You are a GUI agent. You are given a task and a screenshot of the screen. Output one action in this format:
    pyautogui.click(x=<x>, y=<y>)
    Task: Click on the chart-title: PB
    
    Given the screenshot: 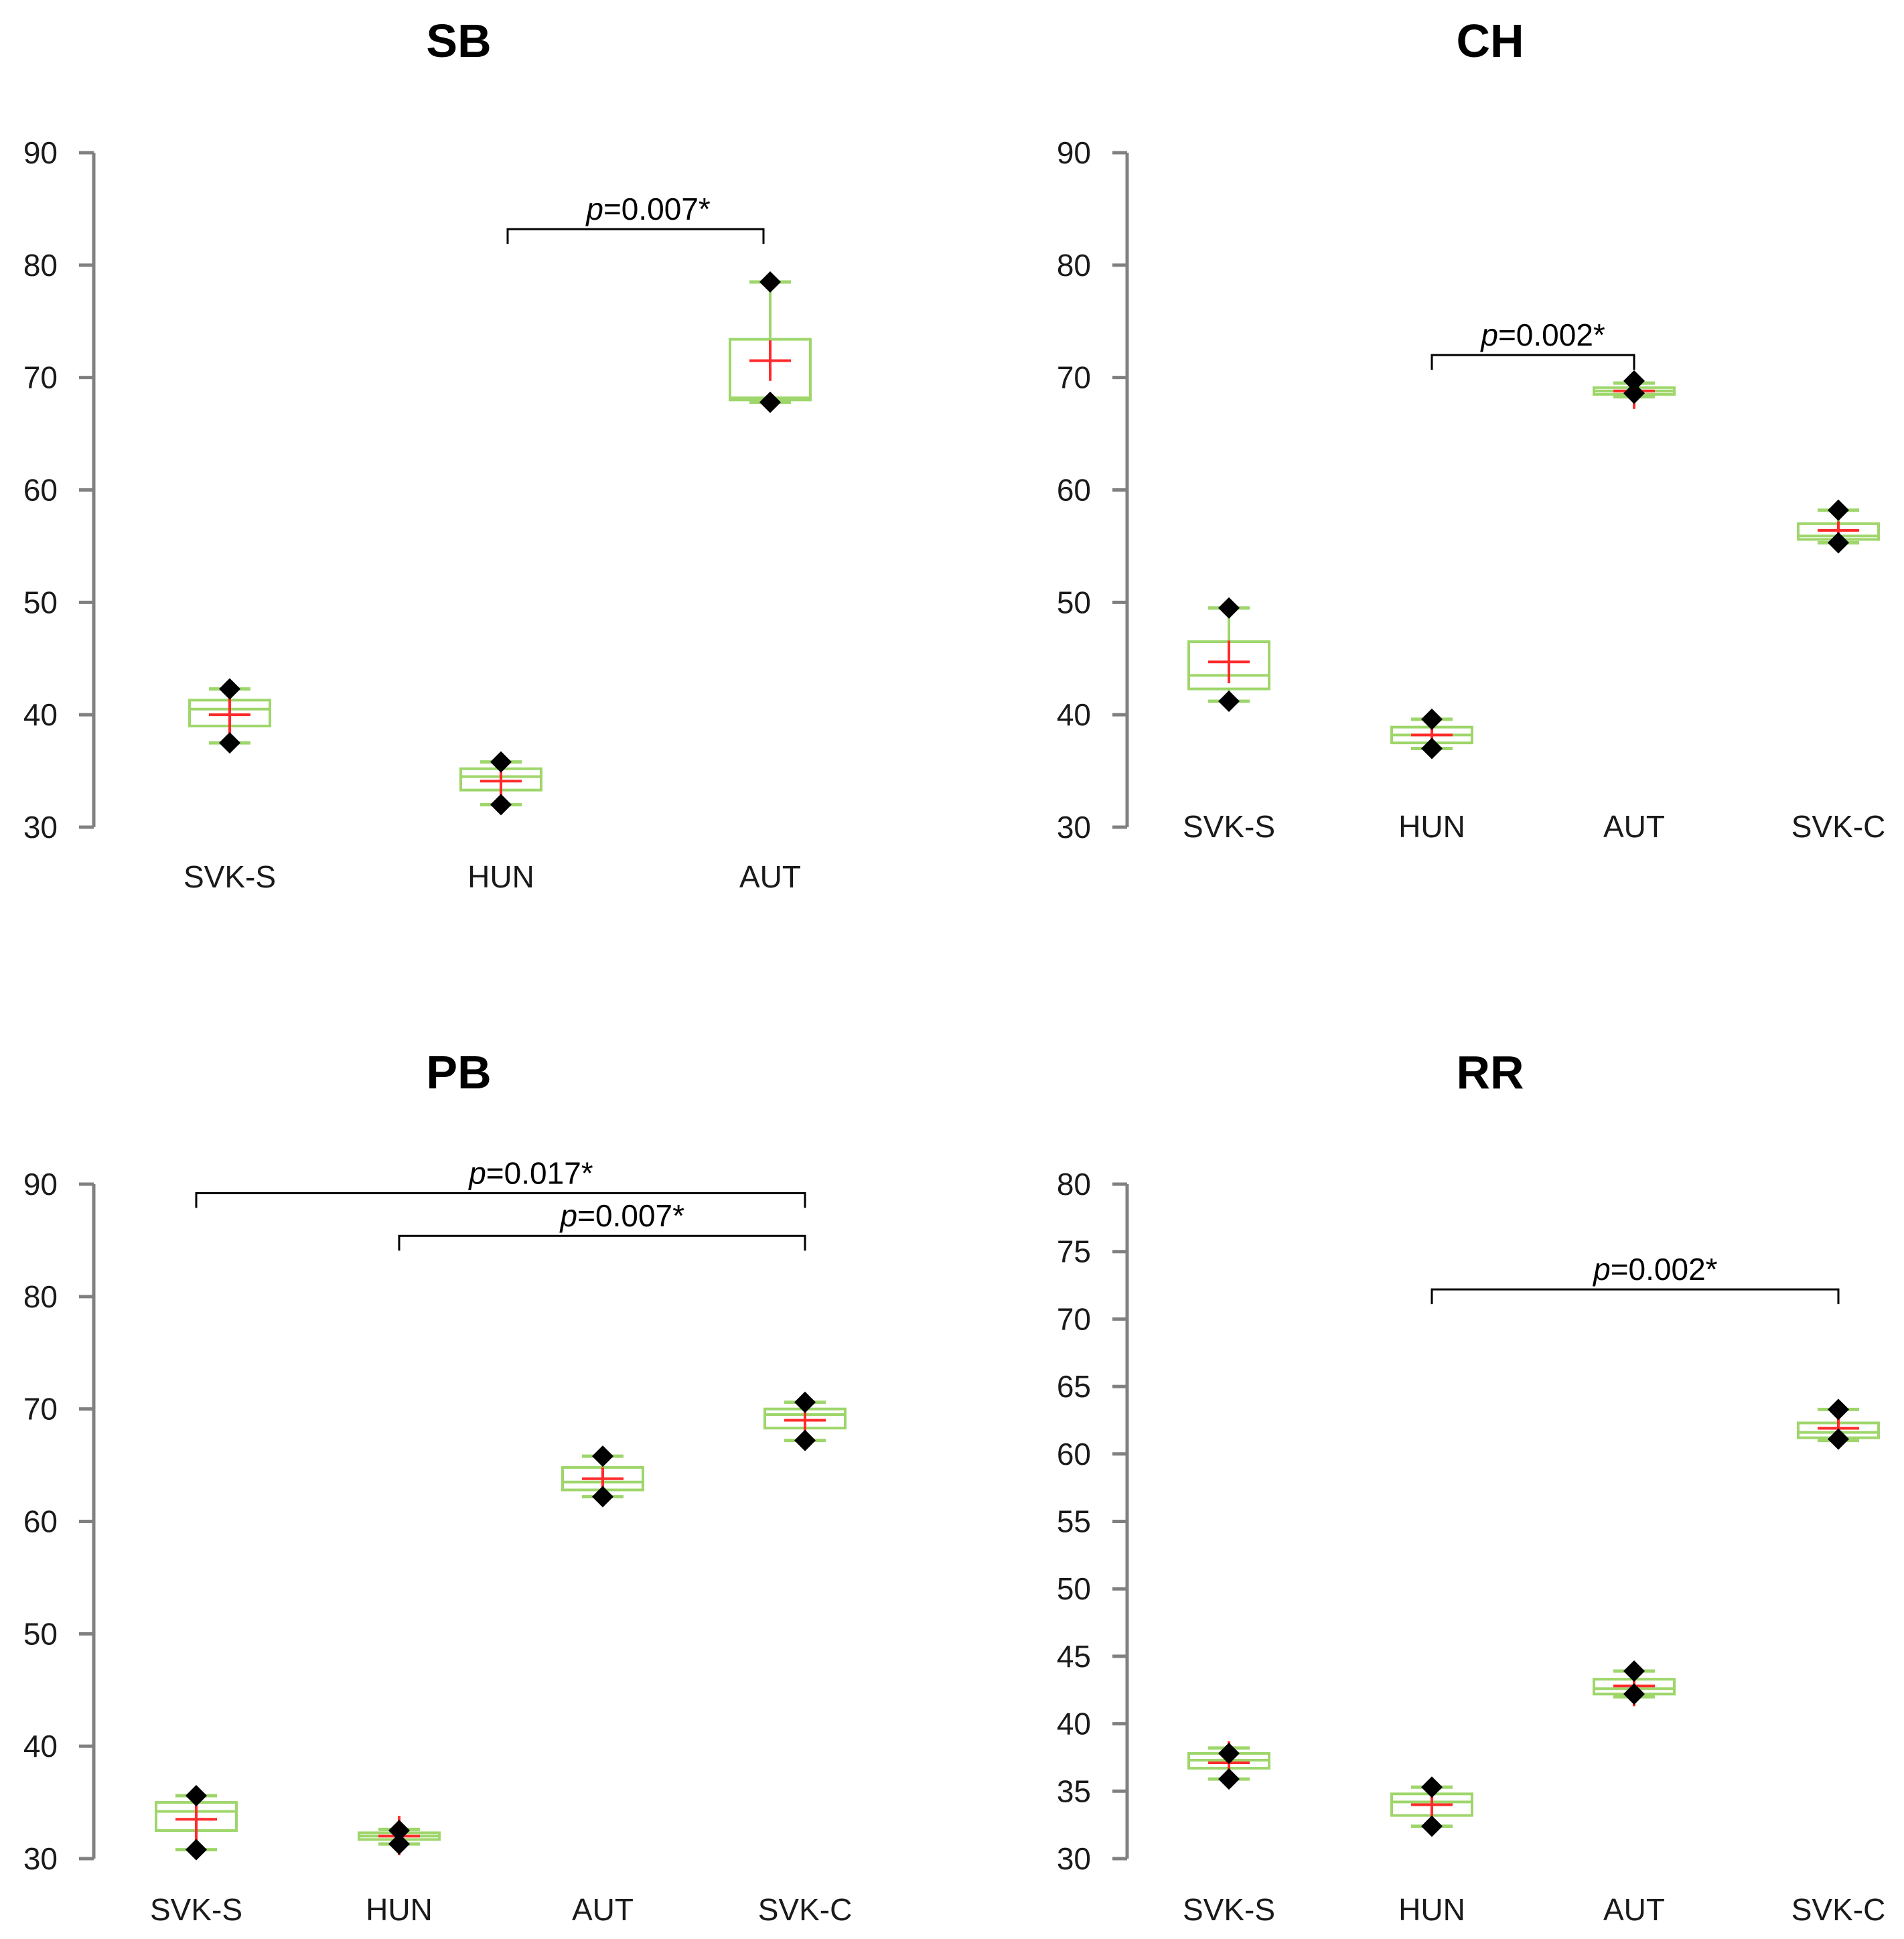 What is the action you would take?
    pyautogui.click(x=458, y=1072)
    